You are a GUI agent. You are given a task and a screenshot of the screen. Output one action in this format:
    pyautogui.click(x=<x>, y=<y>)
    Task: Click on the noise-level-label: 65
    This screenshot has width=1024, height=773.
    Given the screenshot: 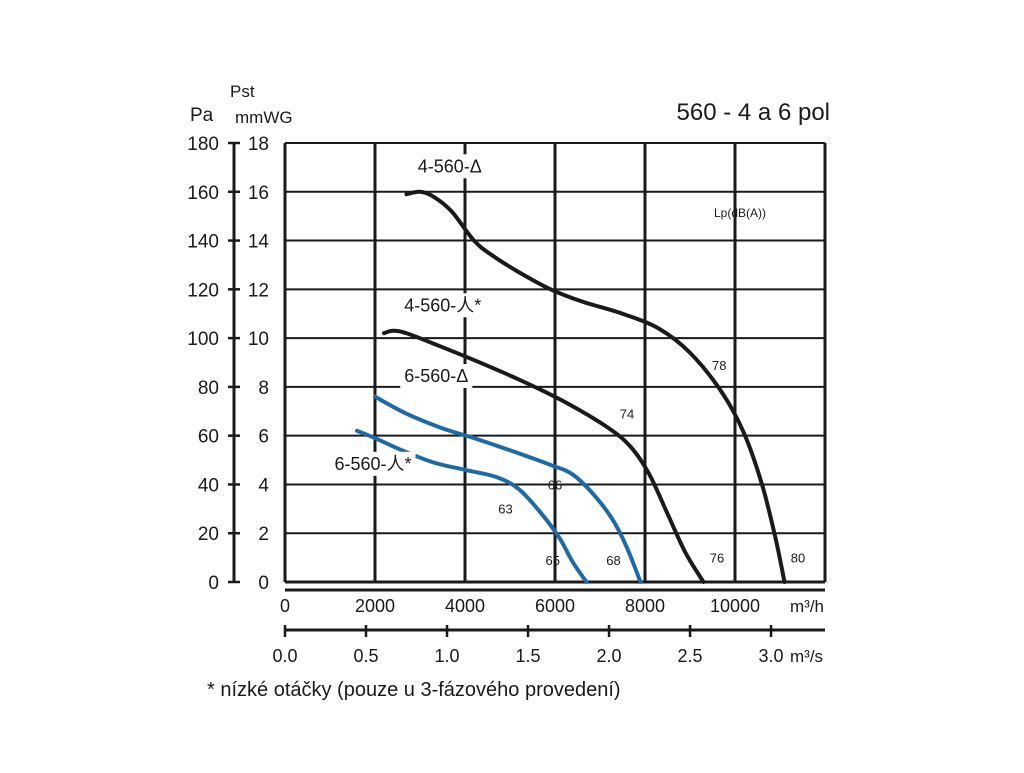 What is the action you would take?
    pyautogui.click(x=553, y=560)
    